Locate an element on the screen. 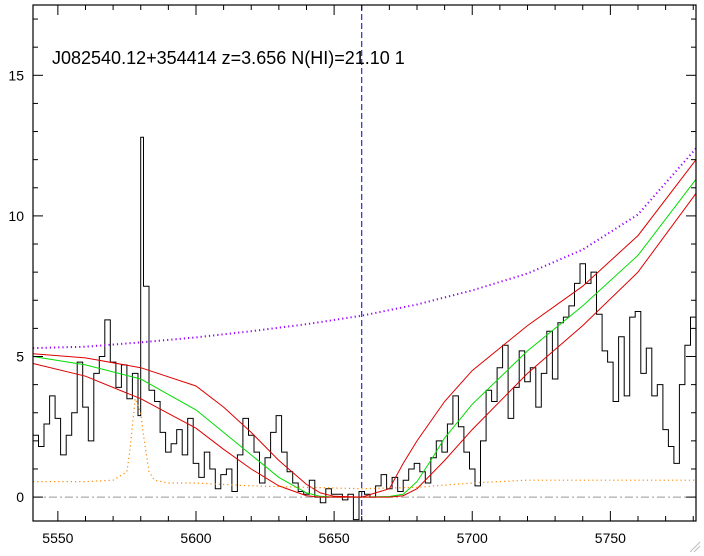 The height and width of the screenshot is (556, 704). y-tick-label: 10 is located at coordinates (16, 216).